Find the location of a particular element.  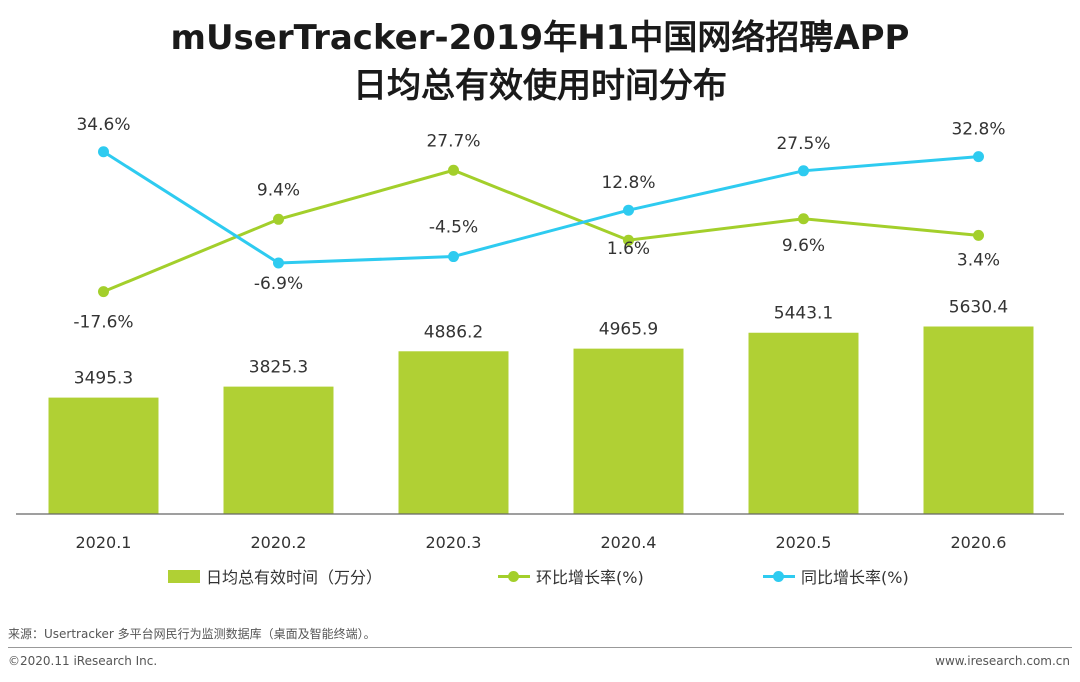

bar-2020.3 is located at coordinates (453, 432).